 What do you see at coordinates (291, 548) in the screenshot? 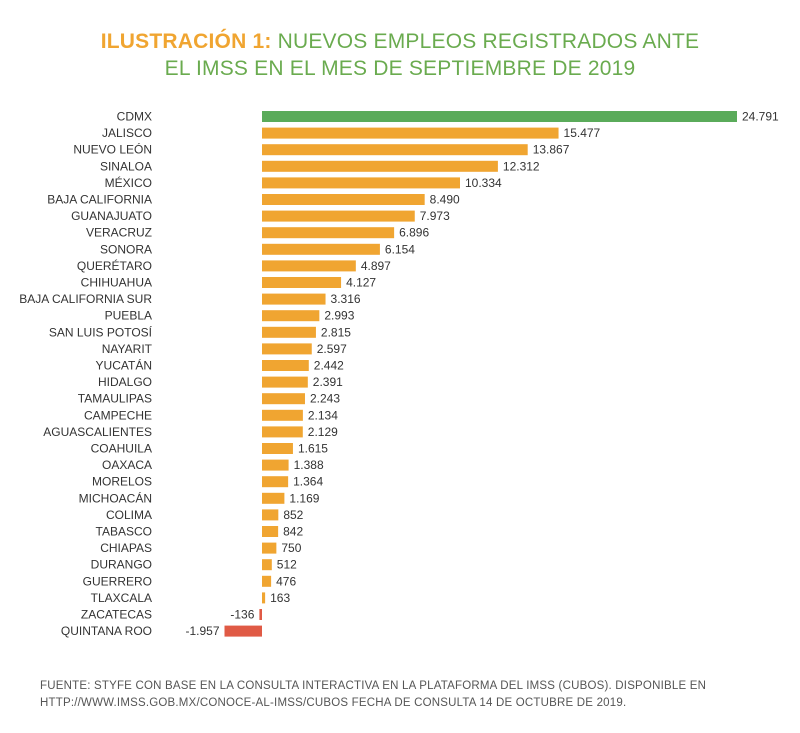
I see `value-label: 750` at bounding box center [291, 548].